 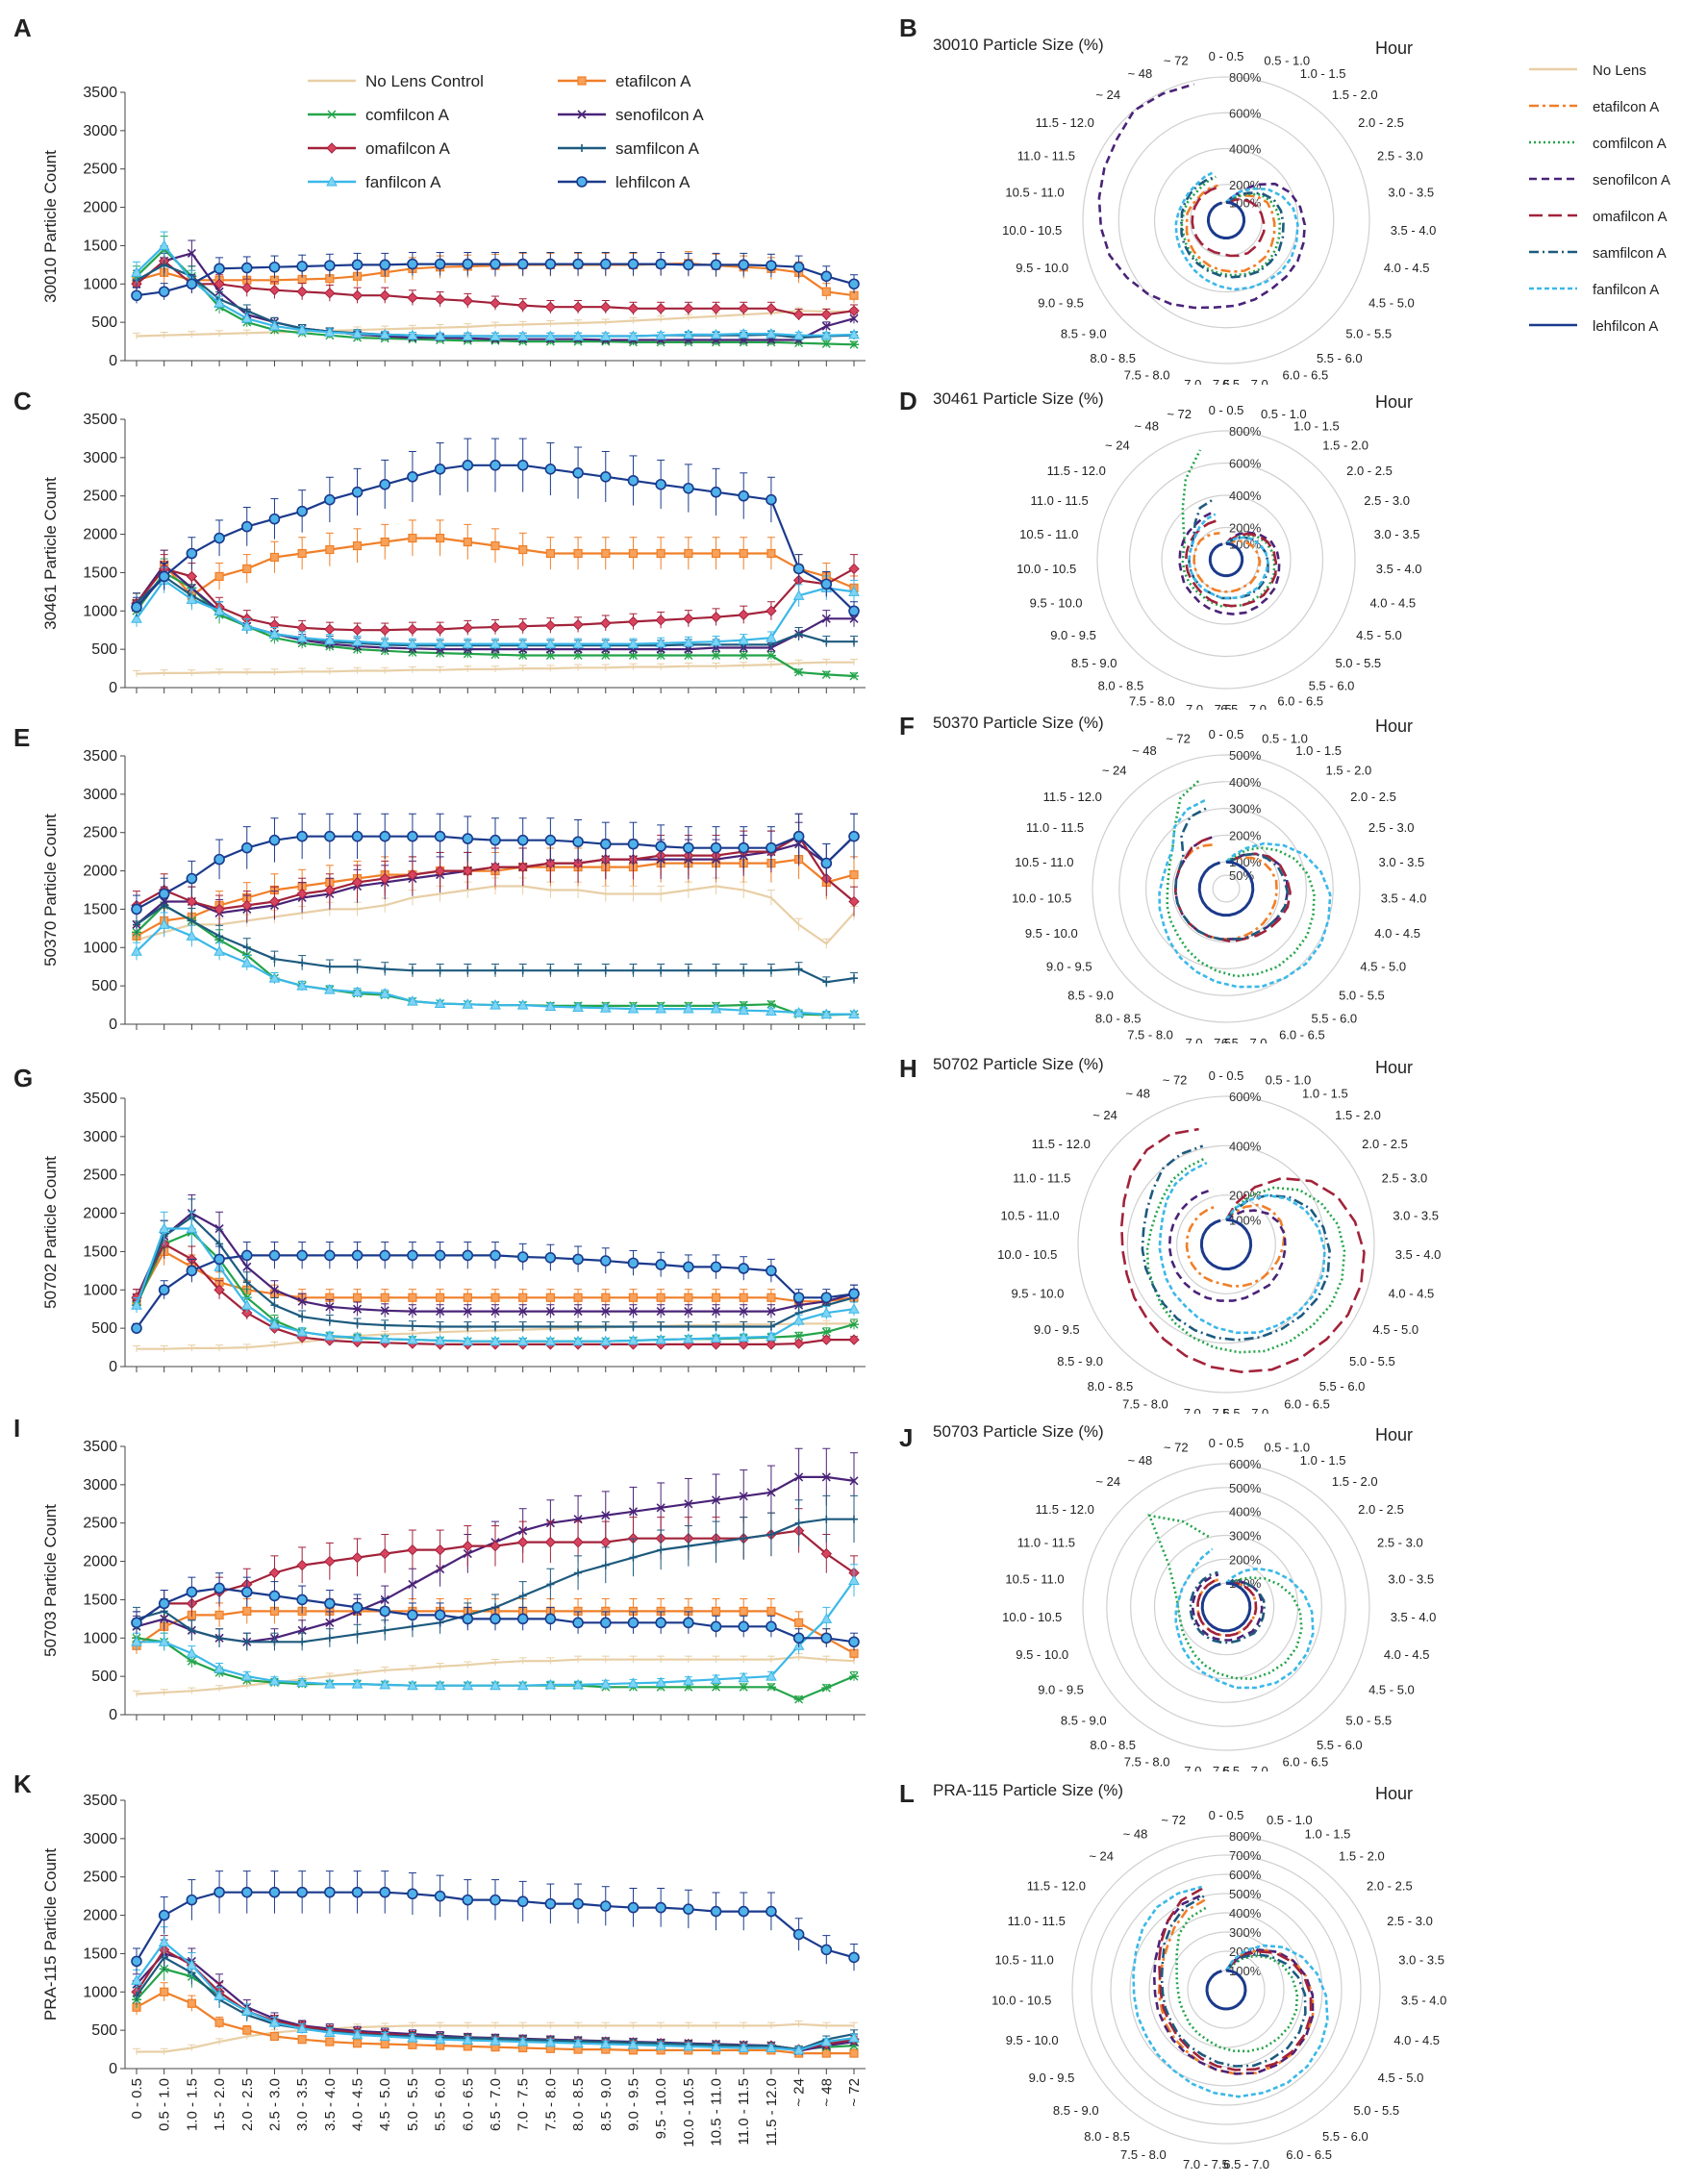 I want to click on panel-letter-c: C, so click(x=22, y=401).